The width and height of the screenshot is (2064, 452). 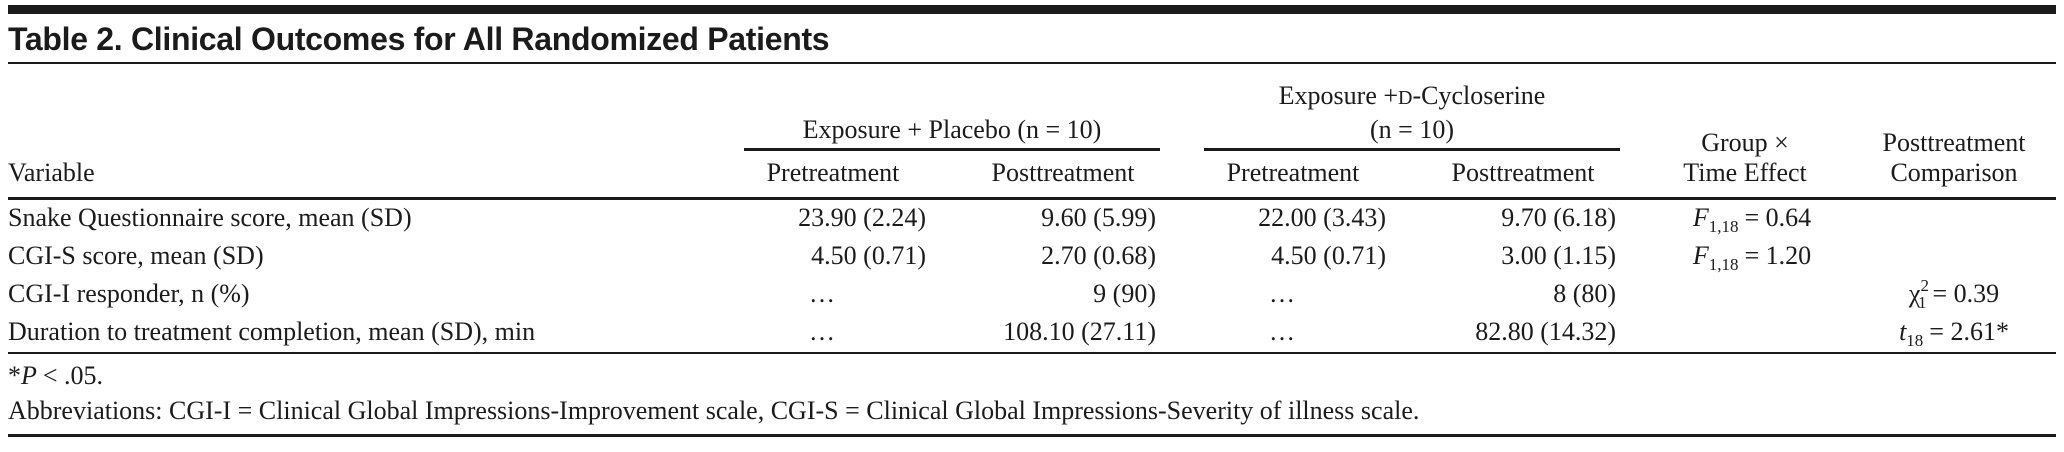 I want to click on group-label-placebo-line1: Exposure + Placebo (n = 10), so click(x=952, y=129).